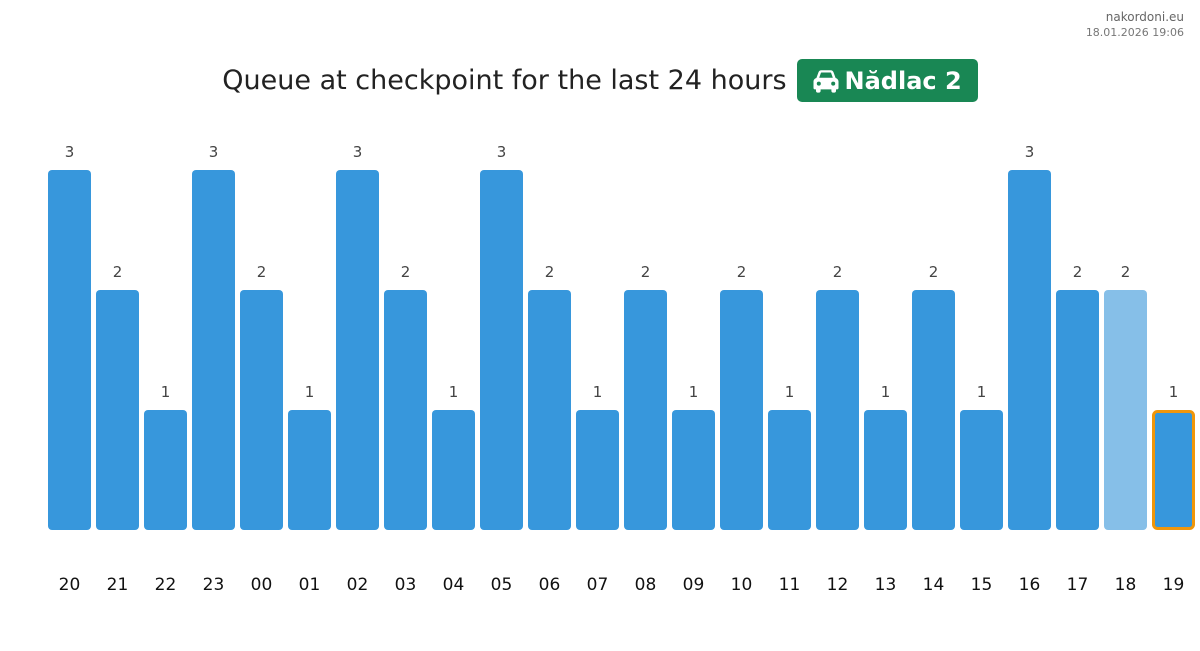 This screenshot has width=1200, height=651. I want to click on checkpoint-badge: Nădlac 2, so click(887, 80).